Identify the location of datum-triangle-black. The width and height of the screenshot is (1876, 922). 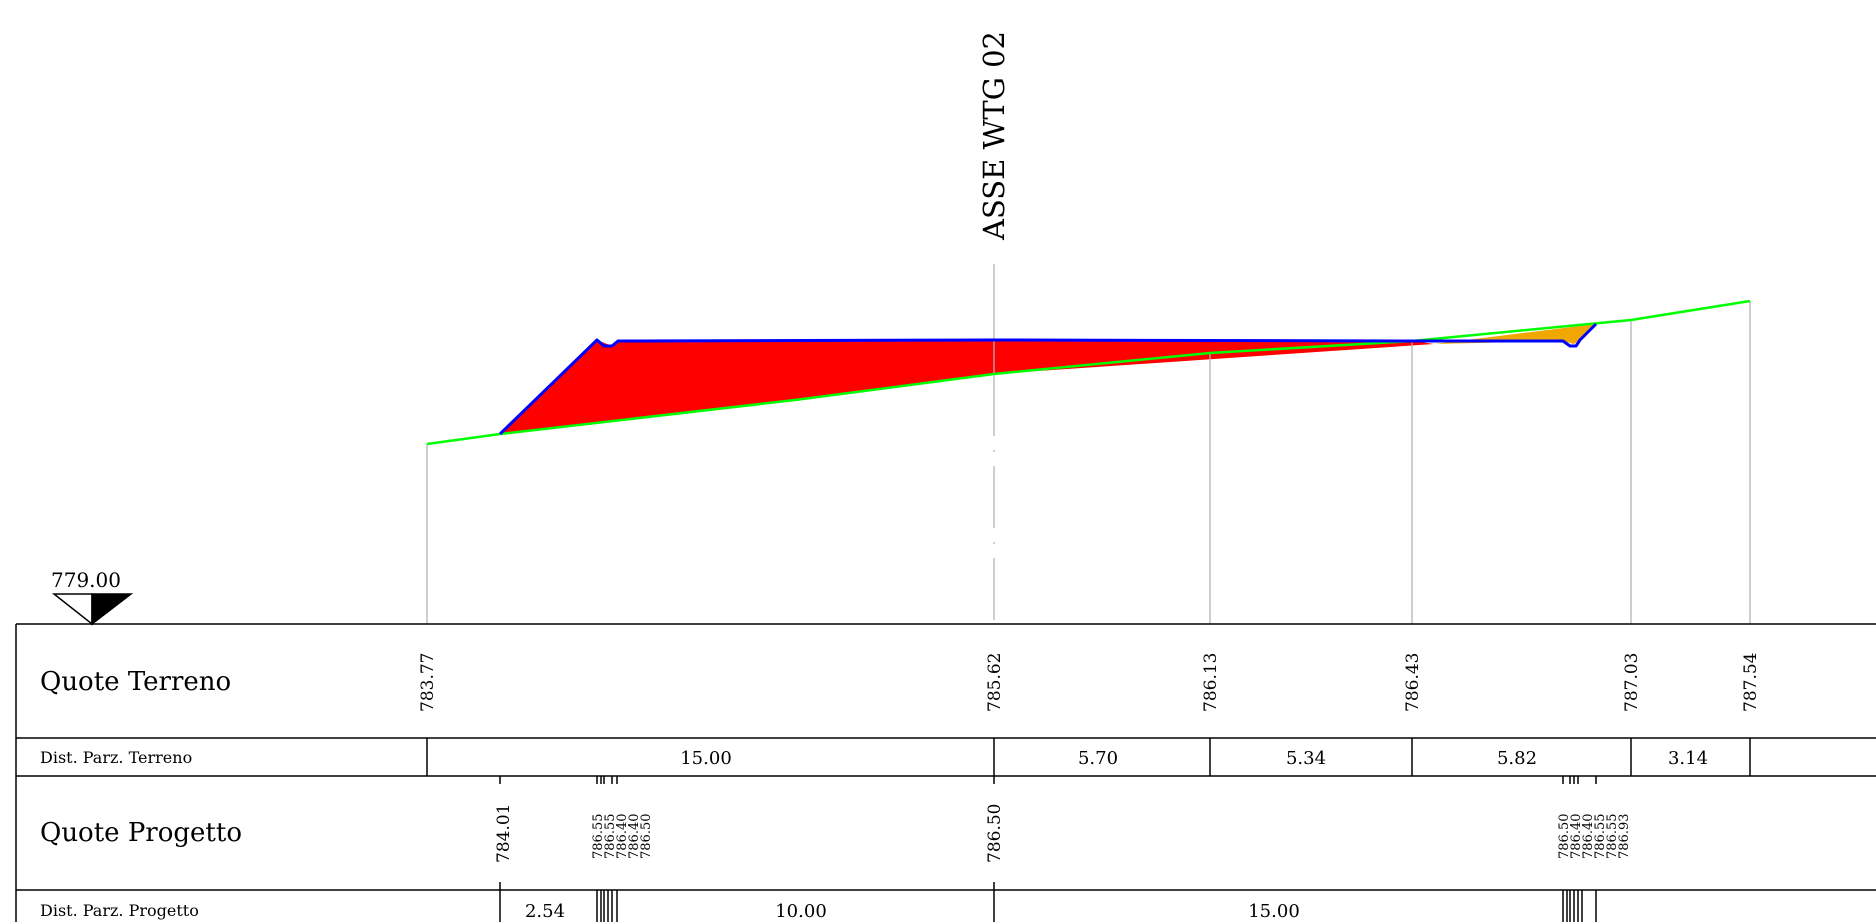
(112, 609).